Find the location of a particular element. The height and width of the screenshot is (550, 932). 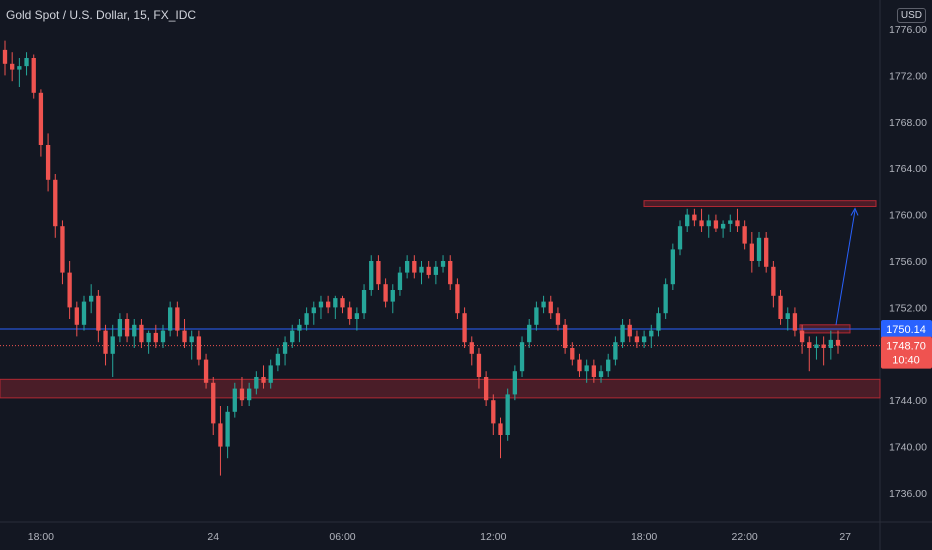

x-tick-label: 27 is located at coordinates (845, 537).